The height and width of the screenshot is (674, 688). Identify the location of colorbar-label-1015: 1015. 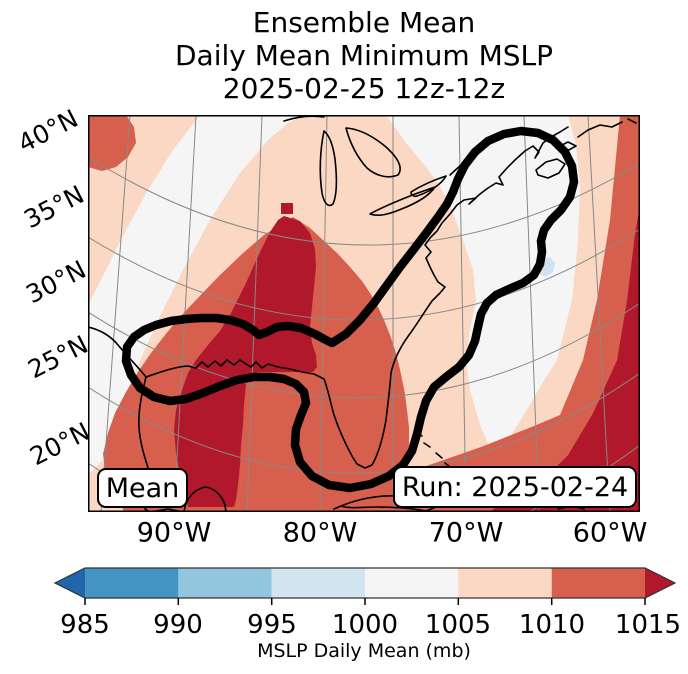
(648, 625).